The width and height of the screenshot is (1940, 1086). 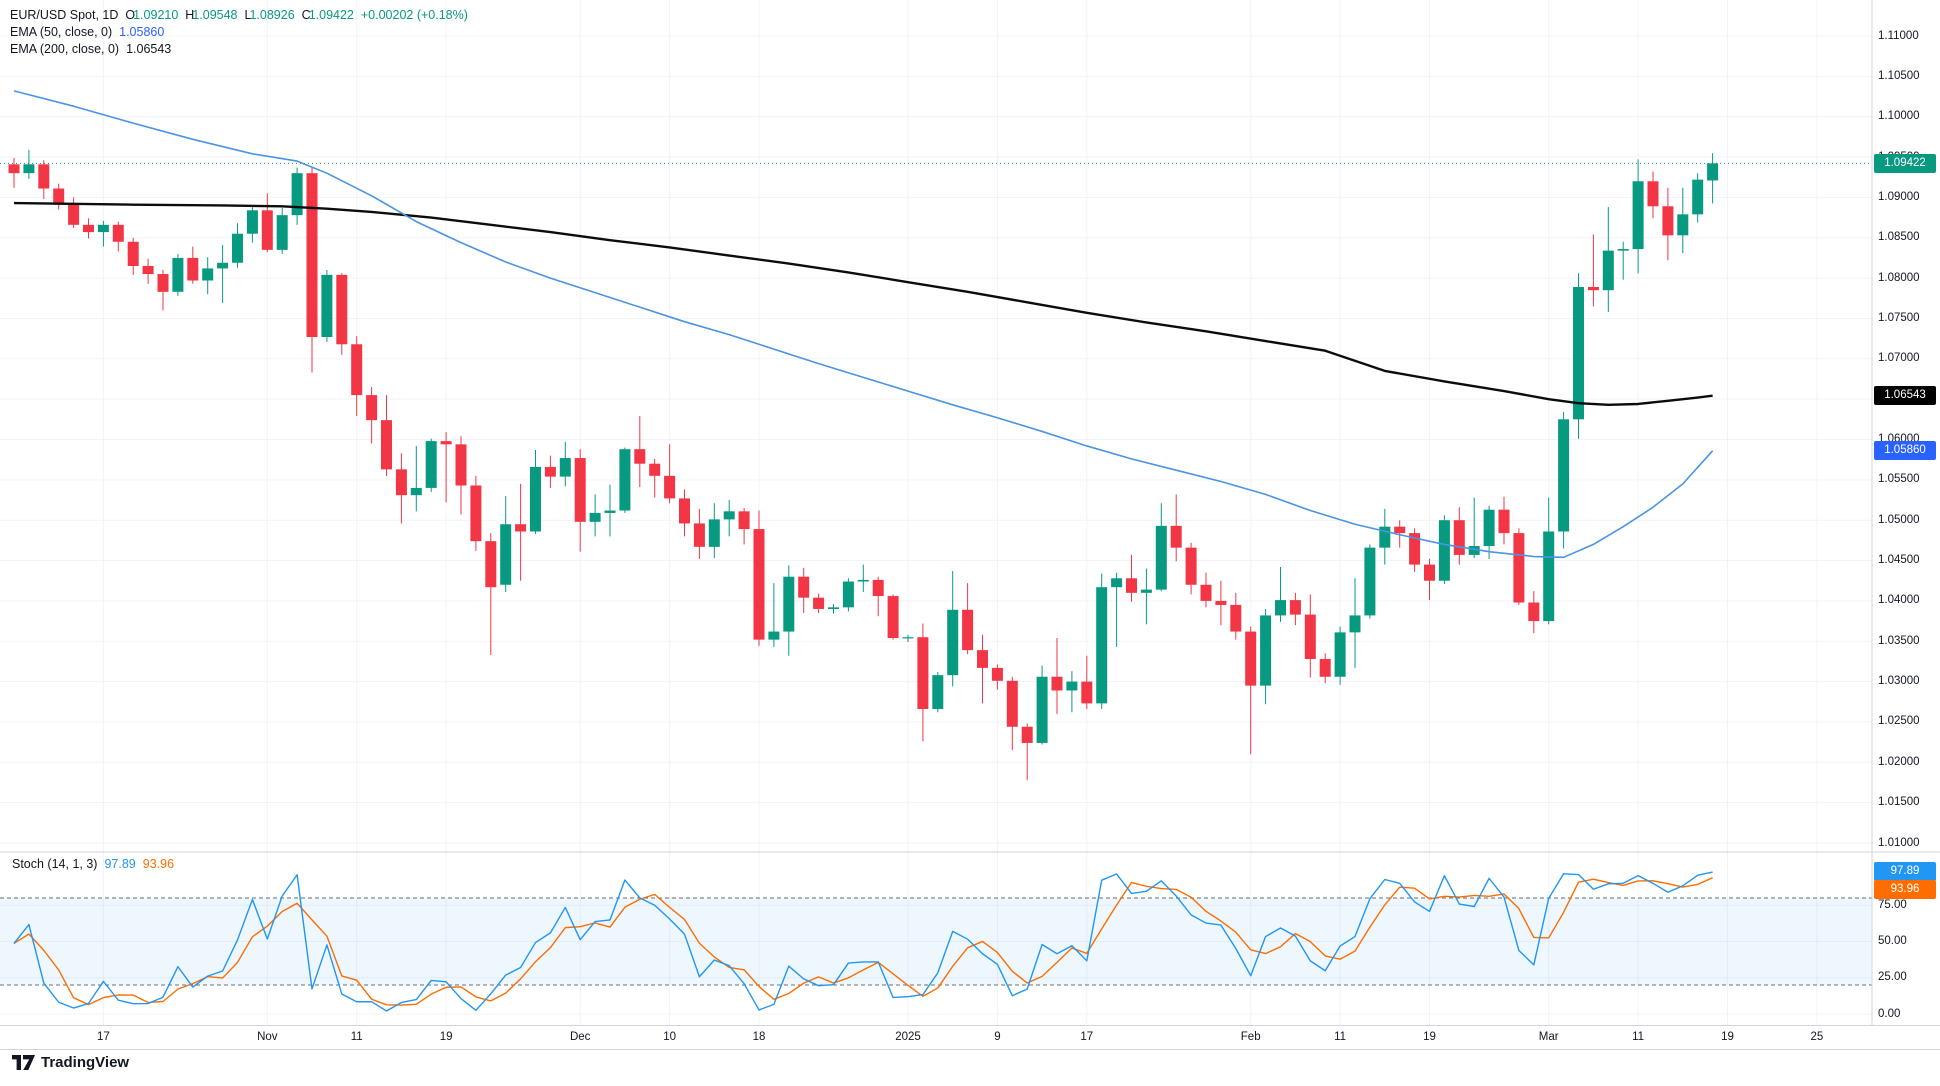 What do you see at coordinates (1905, 451) in the screenshot?
I see `ema50-value-badge: 1.05860` at bounding box center [1905, 451].